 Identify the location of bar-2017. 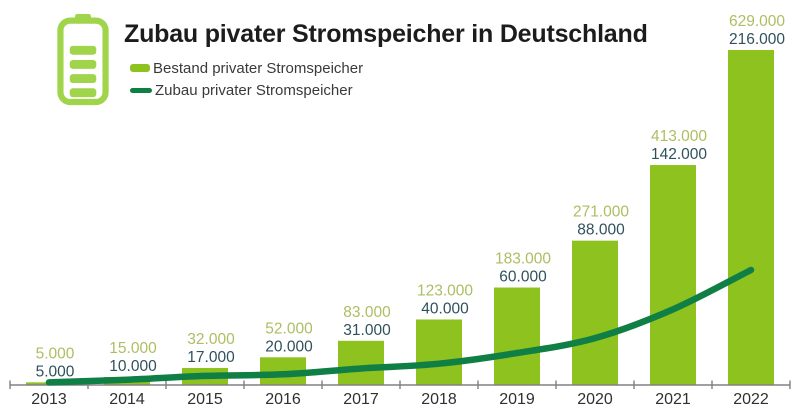
(361, 362).